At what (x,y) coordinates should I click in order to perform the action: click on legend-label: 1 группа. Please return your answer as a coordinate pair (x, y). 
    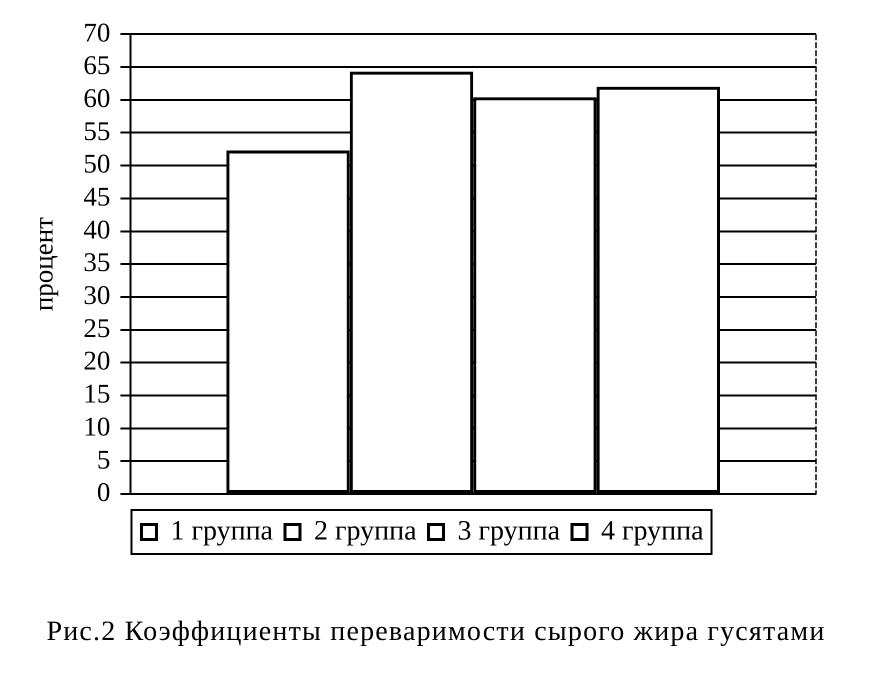
    Looking at the image, I should click on (222, 530).